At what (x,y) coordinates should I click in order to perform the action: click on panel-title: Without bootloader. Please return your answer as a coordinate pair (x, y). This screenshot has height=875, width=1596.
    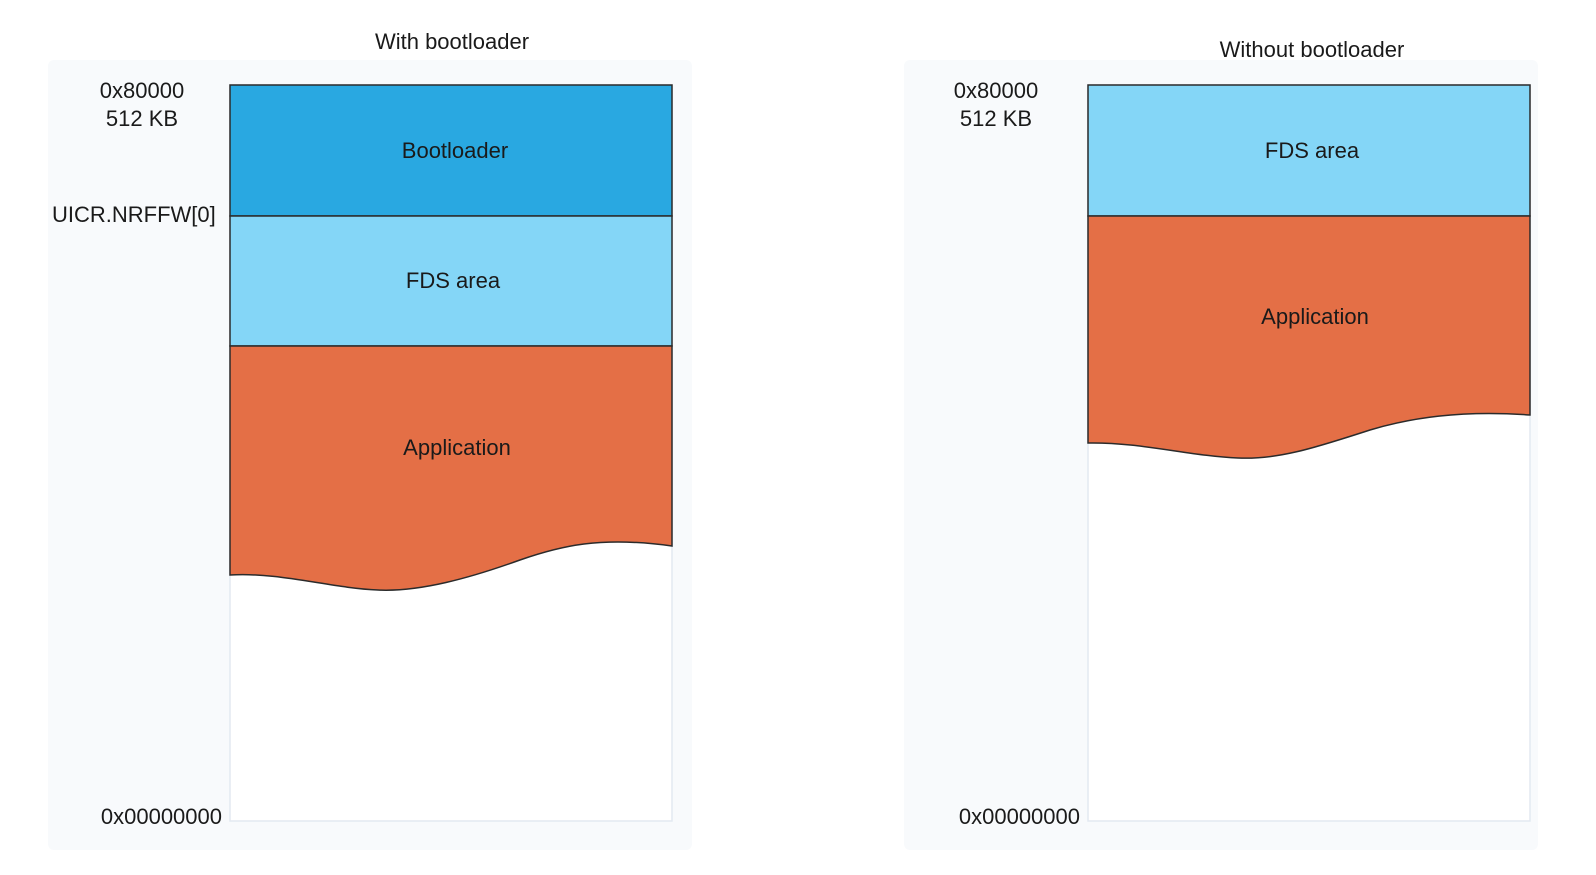
    Looking at the image, I should click on (1312, 49).